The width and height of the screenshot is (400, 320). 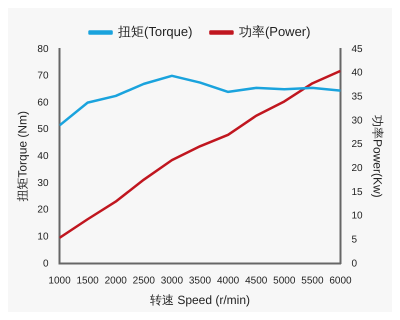 What do you see at coordinates (357, 73) in the screenshot?
I see `y2-tick-label: 40` at bounding box center [357, 73].